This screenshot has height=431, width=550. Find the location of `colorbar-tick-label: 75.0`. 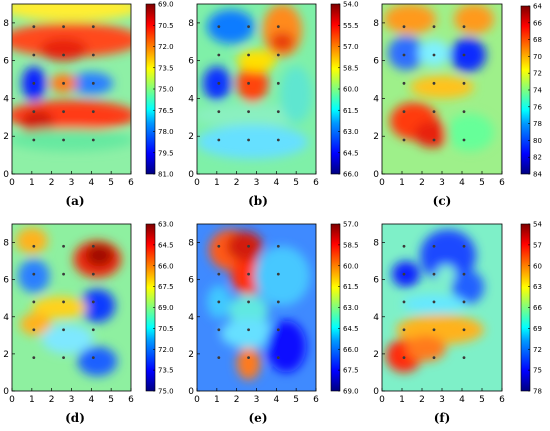

colorbar-tick-label: 75.0 is located at coordinates (166, 392).